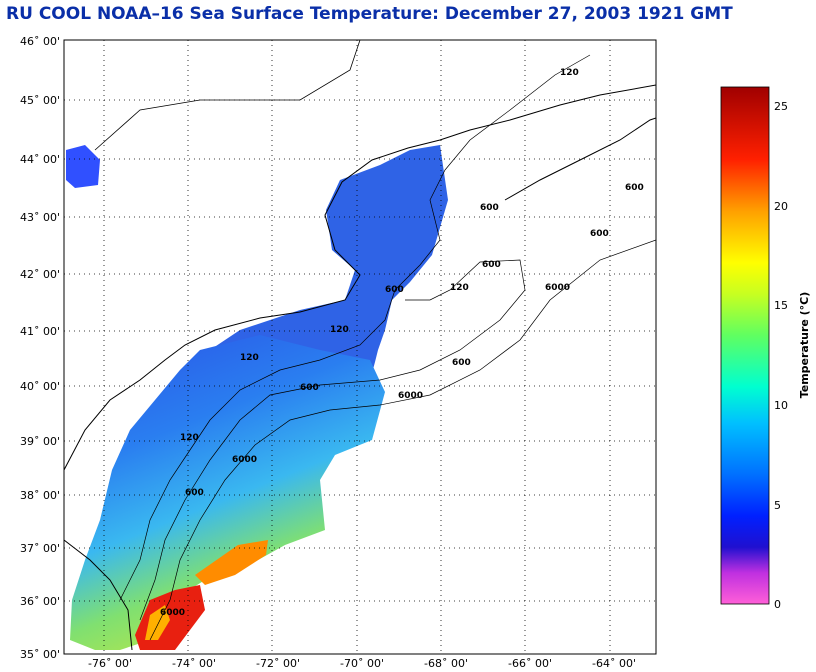 The width and height of the screenshot is (816, 672). Describe the element at coordinates (40, 331) in the screenshot. I see `lat-label: 41˚ 00'` at that location.